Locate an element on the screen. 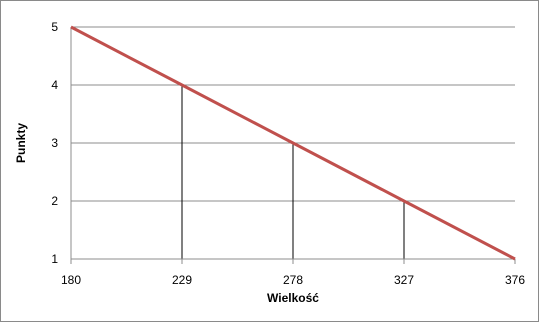 This screenshot has width=539, height=323. y-tick-label: 3 is located at coordinates (54, 143).